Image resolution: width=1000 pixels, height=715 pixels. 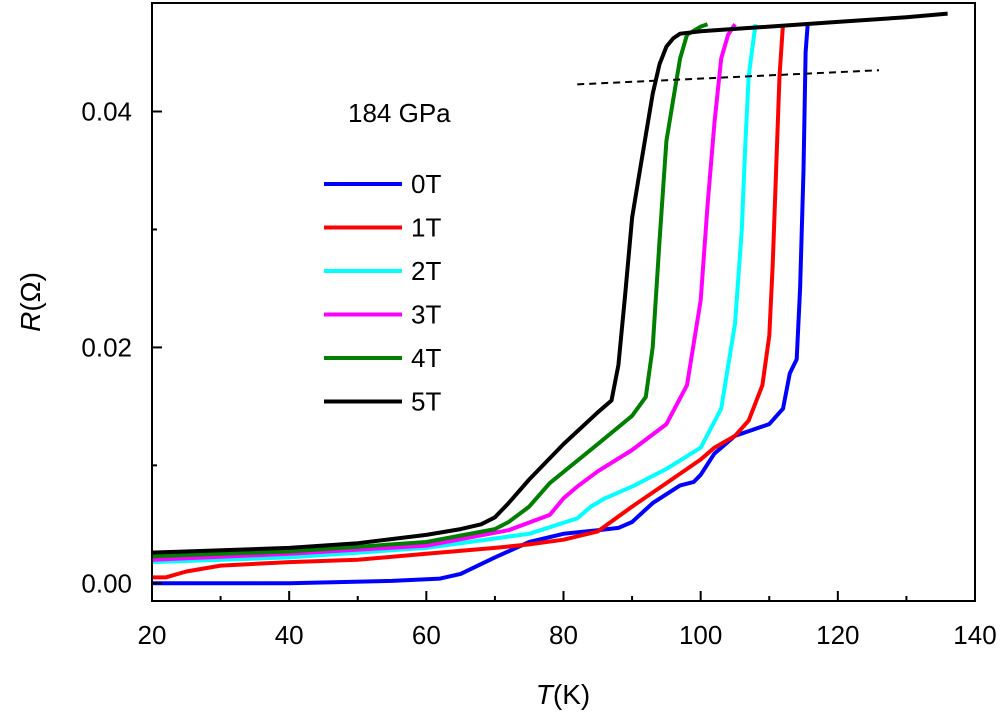 What do you see at coordinates (426, 184) in the screenshot?
I see `legend-label-0T: 0T` at bounding box center [426, 184].